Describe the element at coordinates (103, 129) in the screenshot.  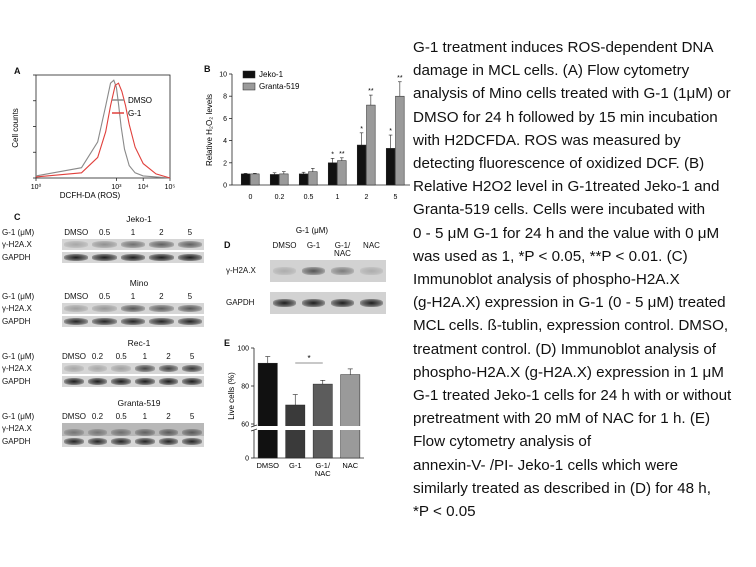
I see `chart-a-series-dmso` at that location.